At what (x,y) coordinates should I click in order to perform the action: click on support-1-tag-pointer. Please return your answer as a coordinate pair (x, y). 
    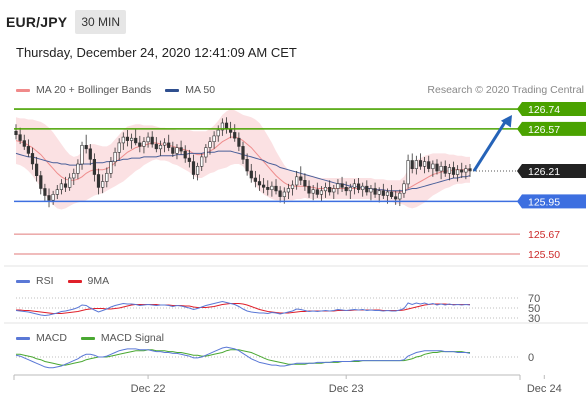
    Looking at the image, I should click on (519, 201).